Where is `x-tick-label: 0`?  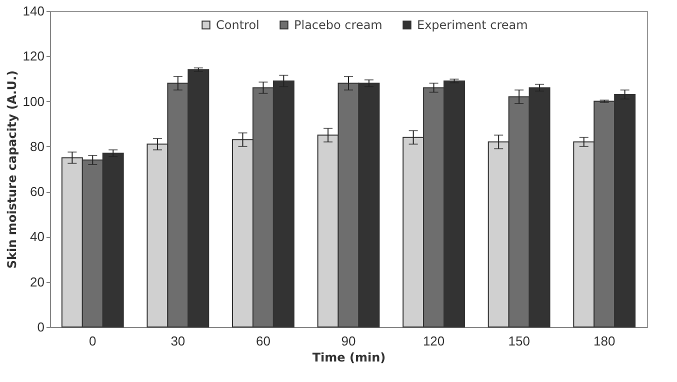
x-tick-label: 0 is located at coordinates (92, 341).